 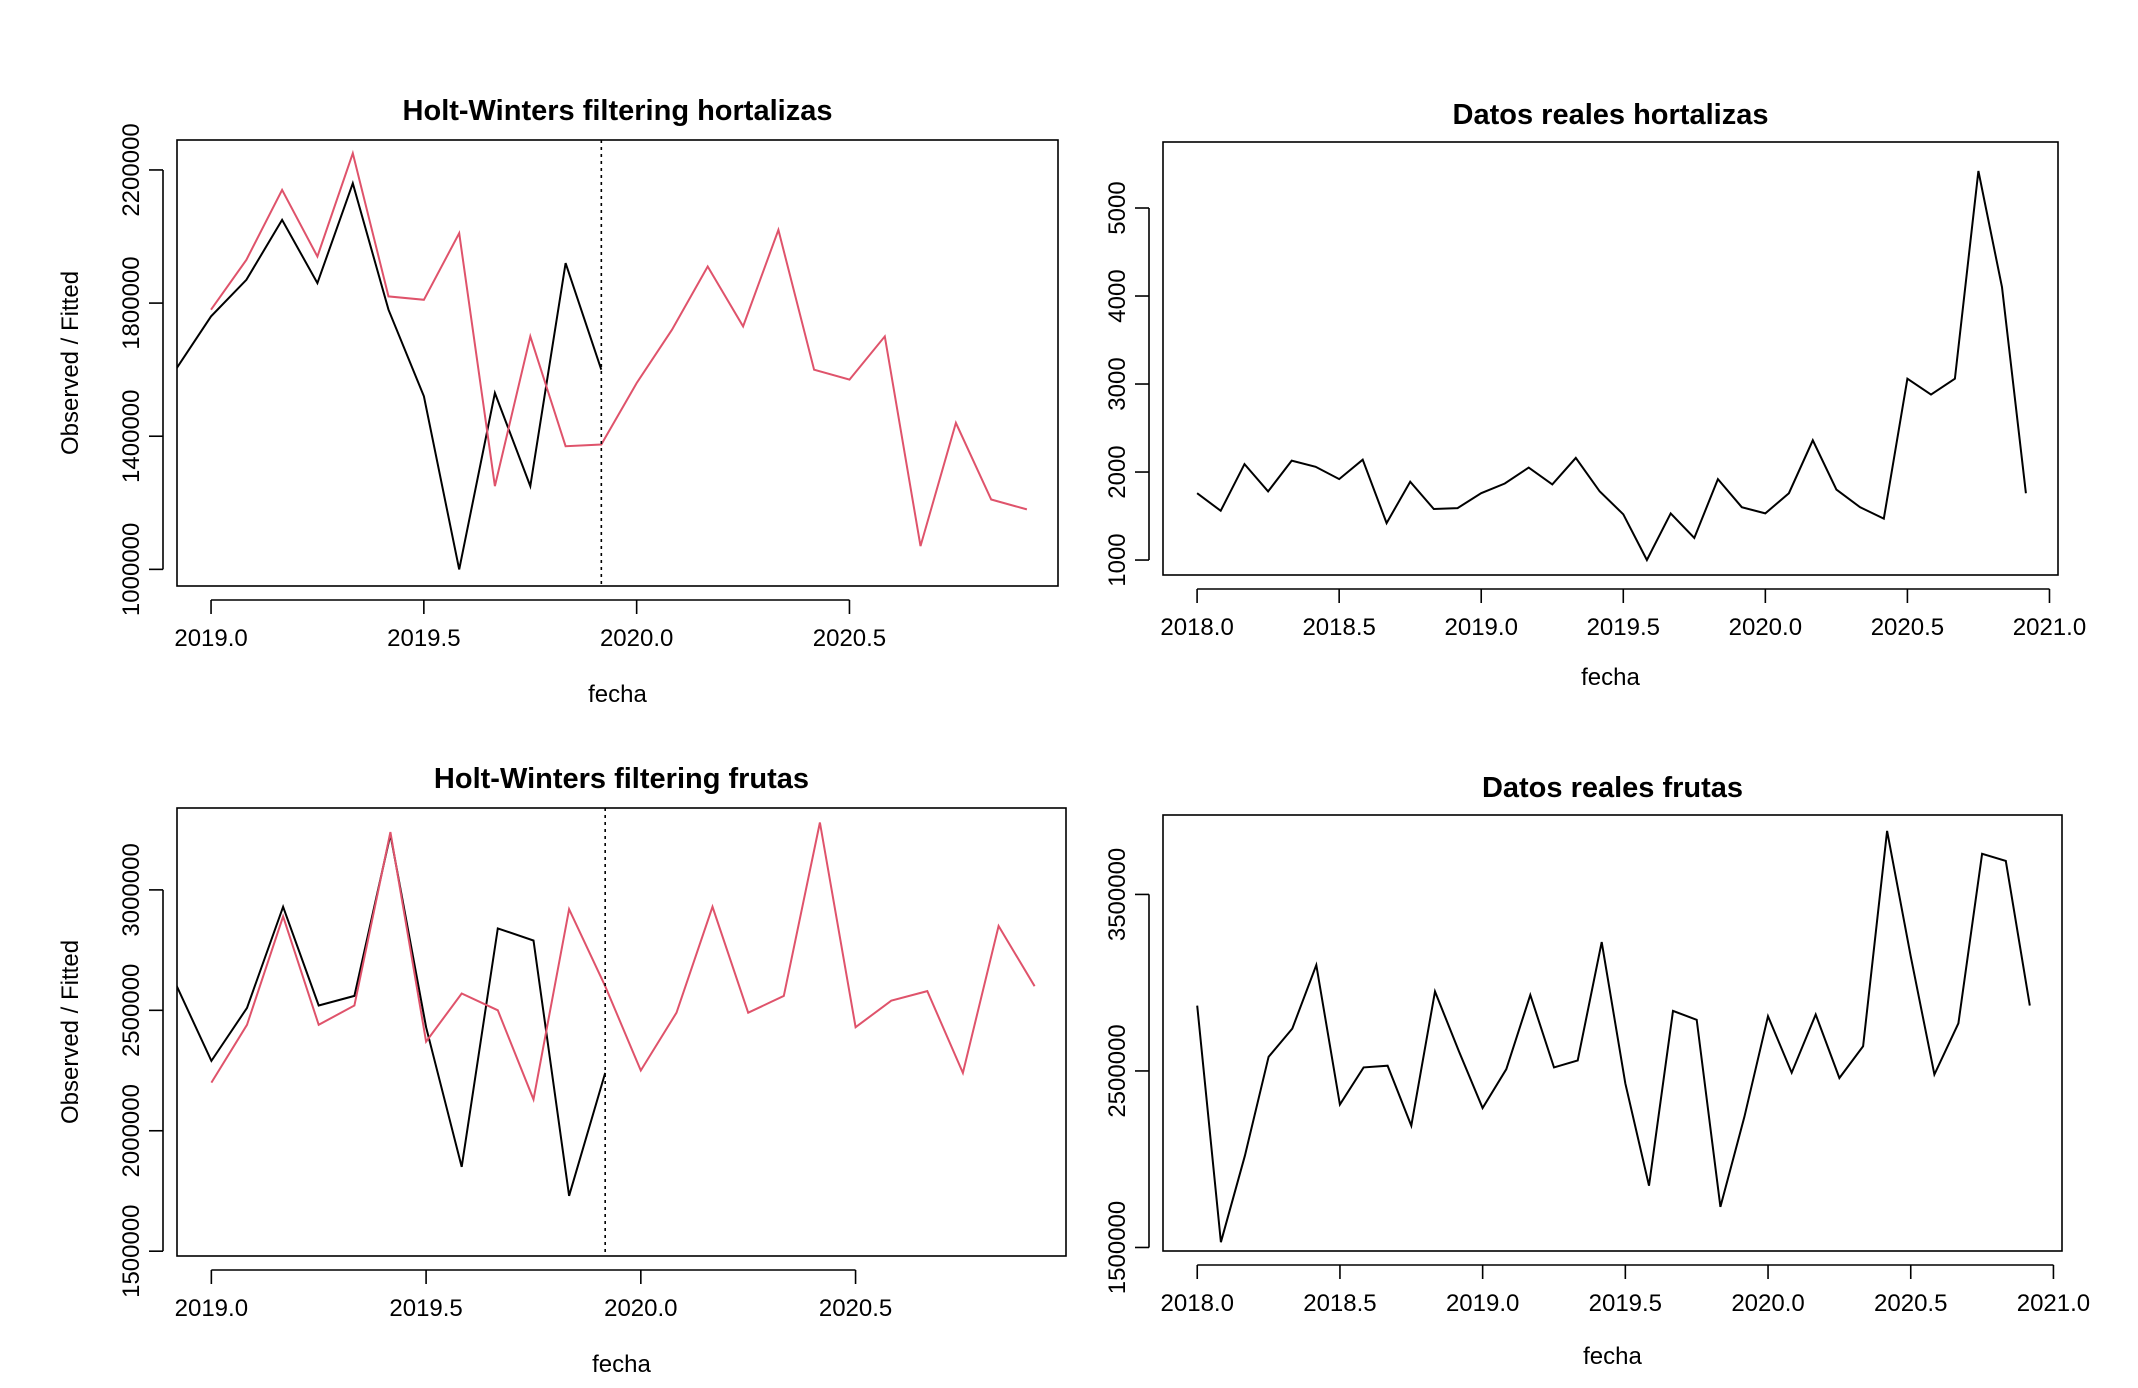 I want to click on y-tick-label: 1800000, so click(x=131, y=302).